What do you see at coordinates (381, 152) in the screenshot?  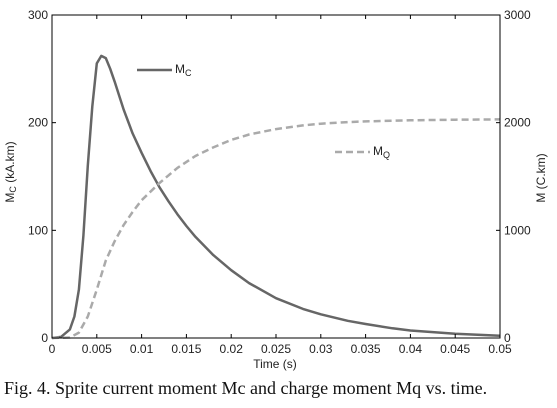 I see `legend-mq-label: MQ` at bounding box center [381, 152].